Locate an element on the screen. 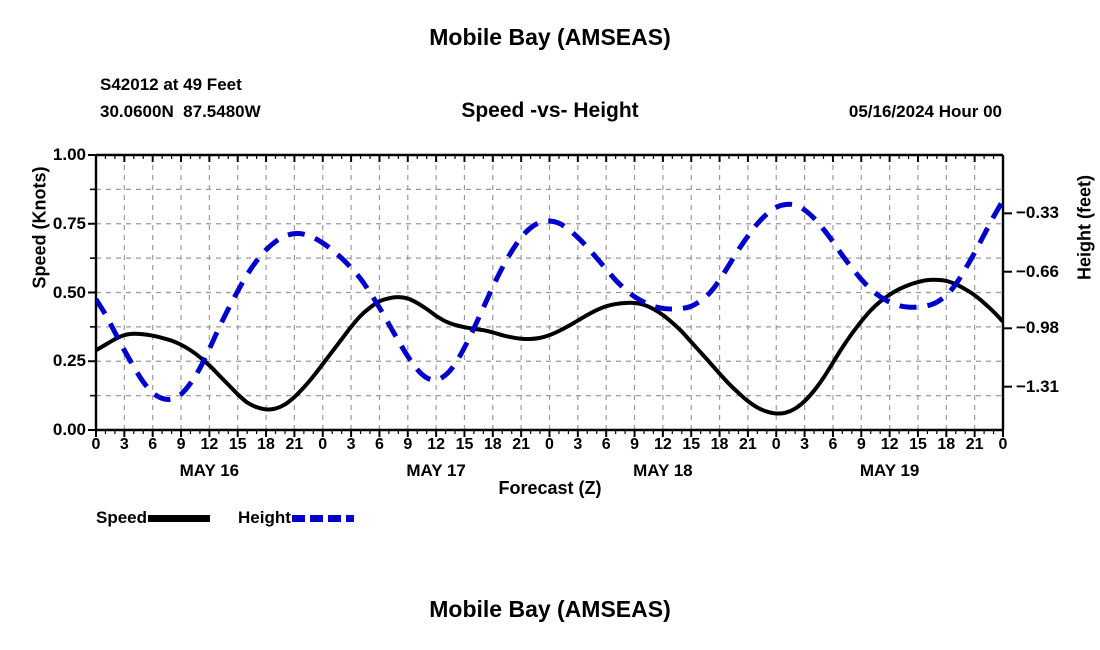 The width and height of the screenshot is (1100, 650). y-tick-label-left: 0.75 is located at coordinates (69, 223).